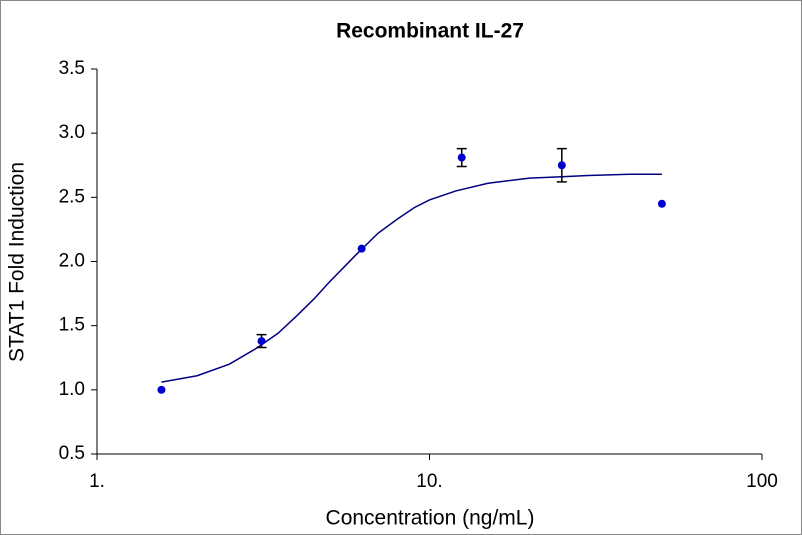 Image resolution: width=802 pixels, height=535 pixels. Describe the element at coordinates (72, 132) in the screenshot. I see `y-tick-label: 3.0` at that location.